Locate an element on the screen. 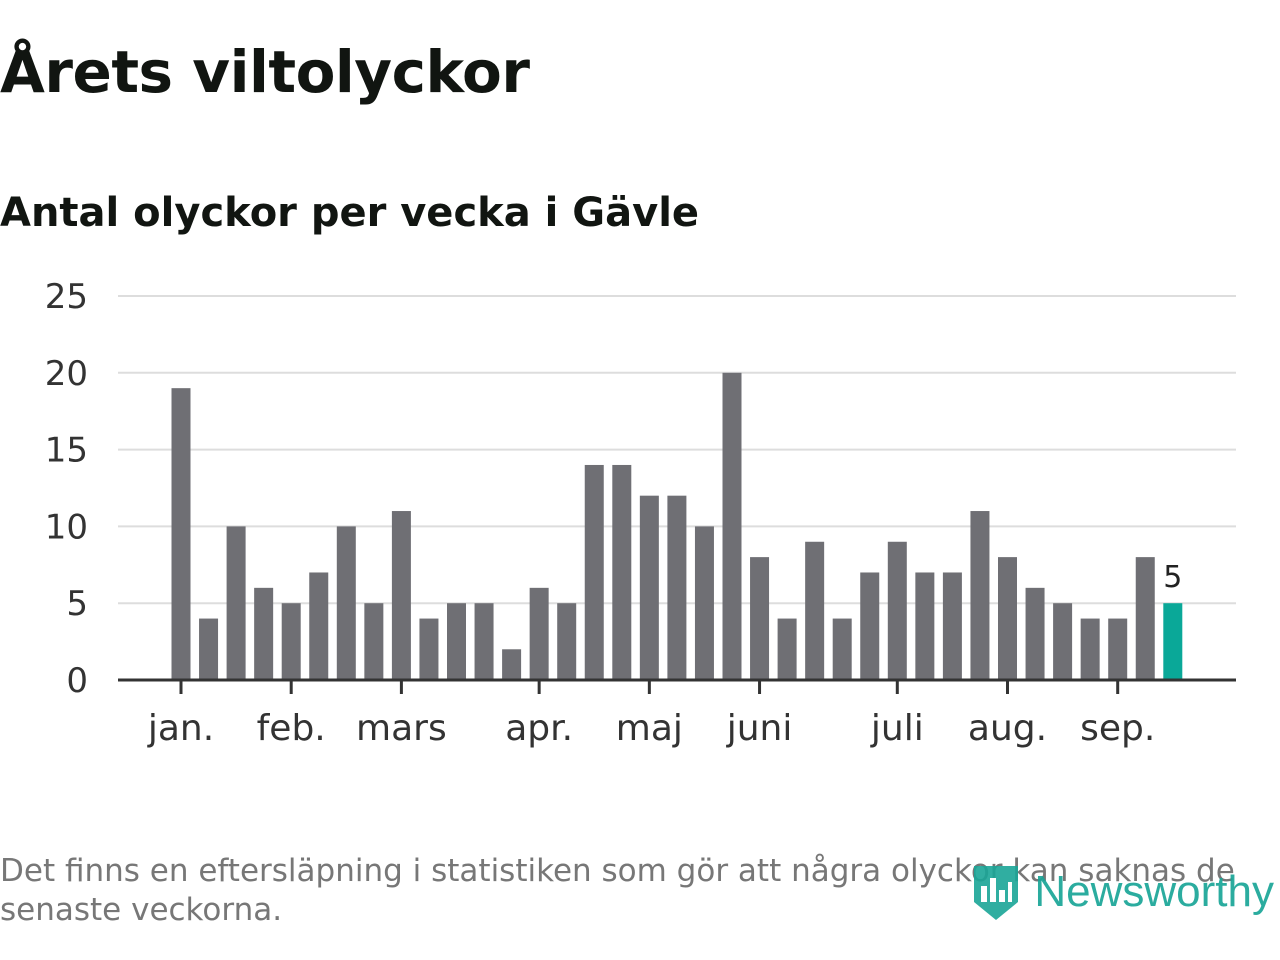 The width and height of the screenshot is (1280, 960). y-tick-label: 5 is located at coordinates (77, 604).